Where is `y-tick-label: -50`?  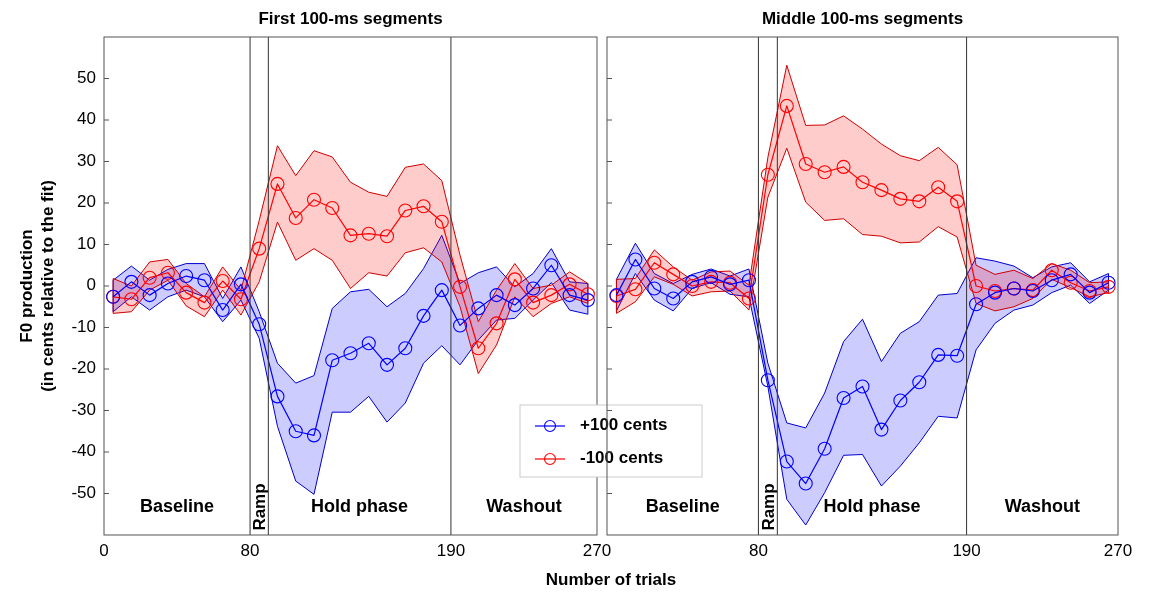
y-tick-label: -50 is located at coordinates (83, 492).